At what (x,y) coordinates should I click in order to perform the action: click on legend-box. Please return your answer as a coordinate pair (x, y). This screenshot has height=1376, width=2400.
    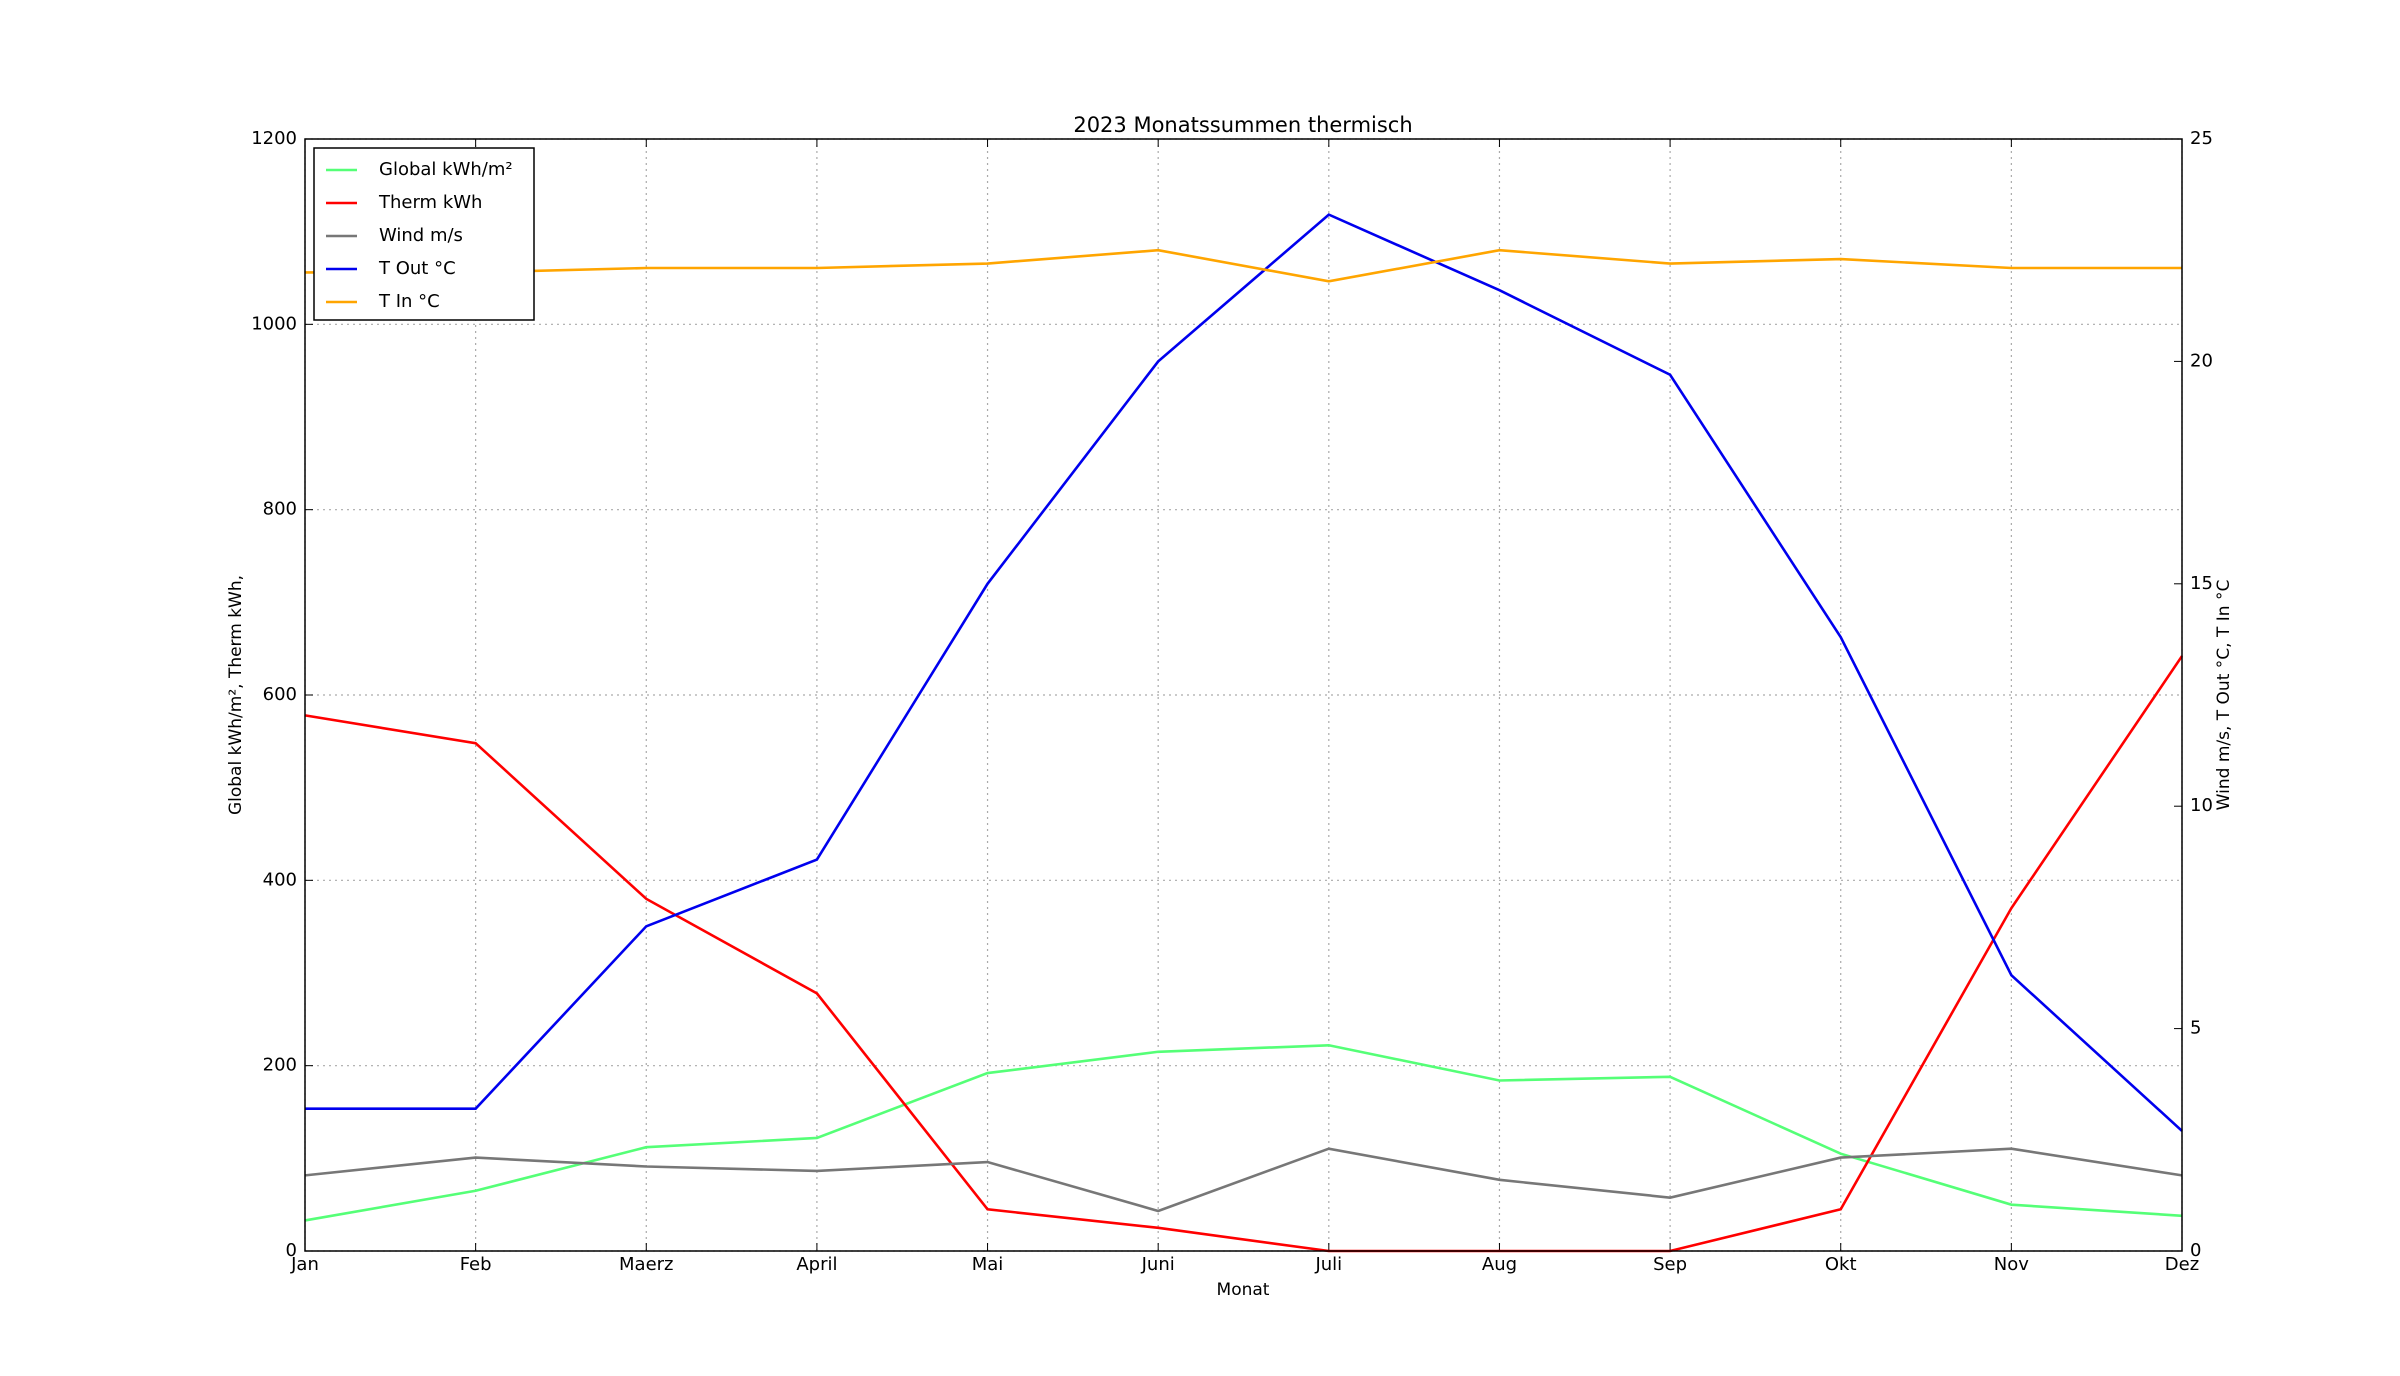
    Looking at the image, I should click on (424, 234).